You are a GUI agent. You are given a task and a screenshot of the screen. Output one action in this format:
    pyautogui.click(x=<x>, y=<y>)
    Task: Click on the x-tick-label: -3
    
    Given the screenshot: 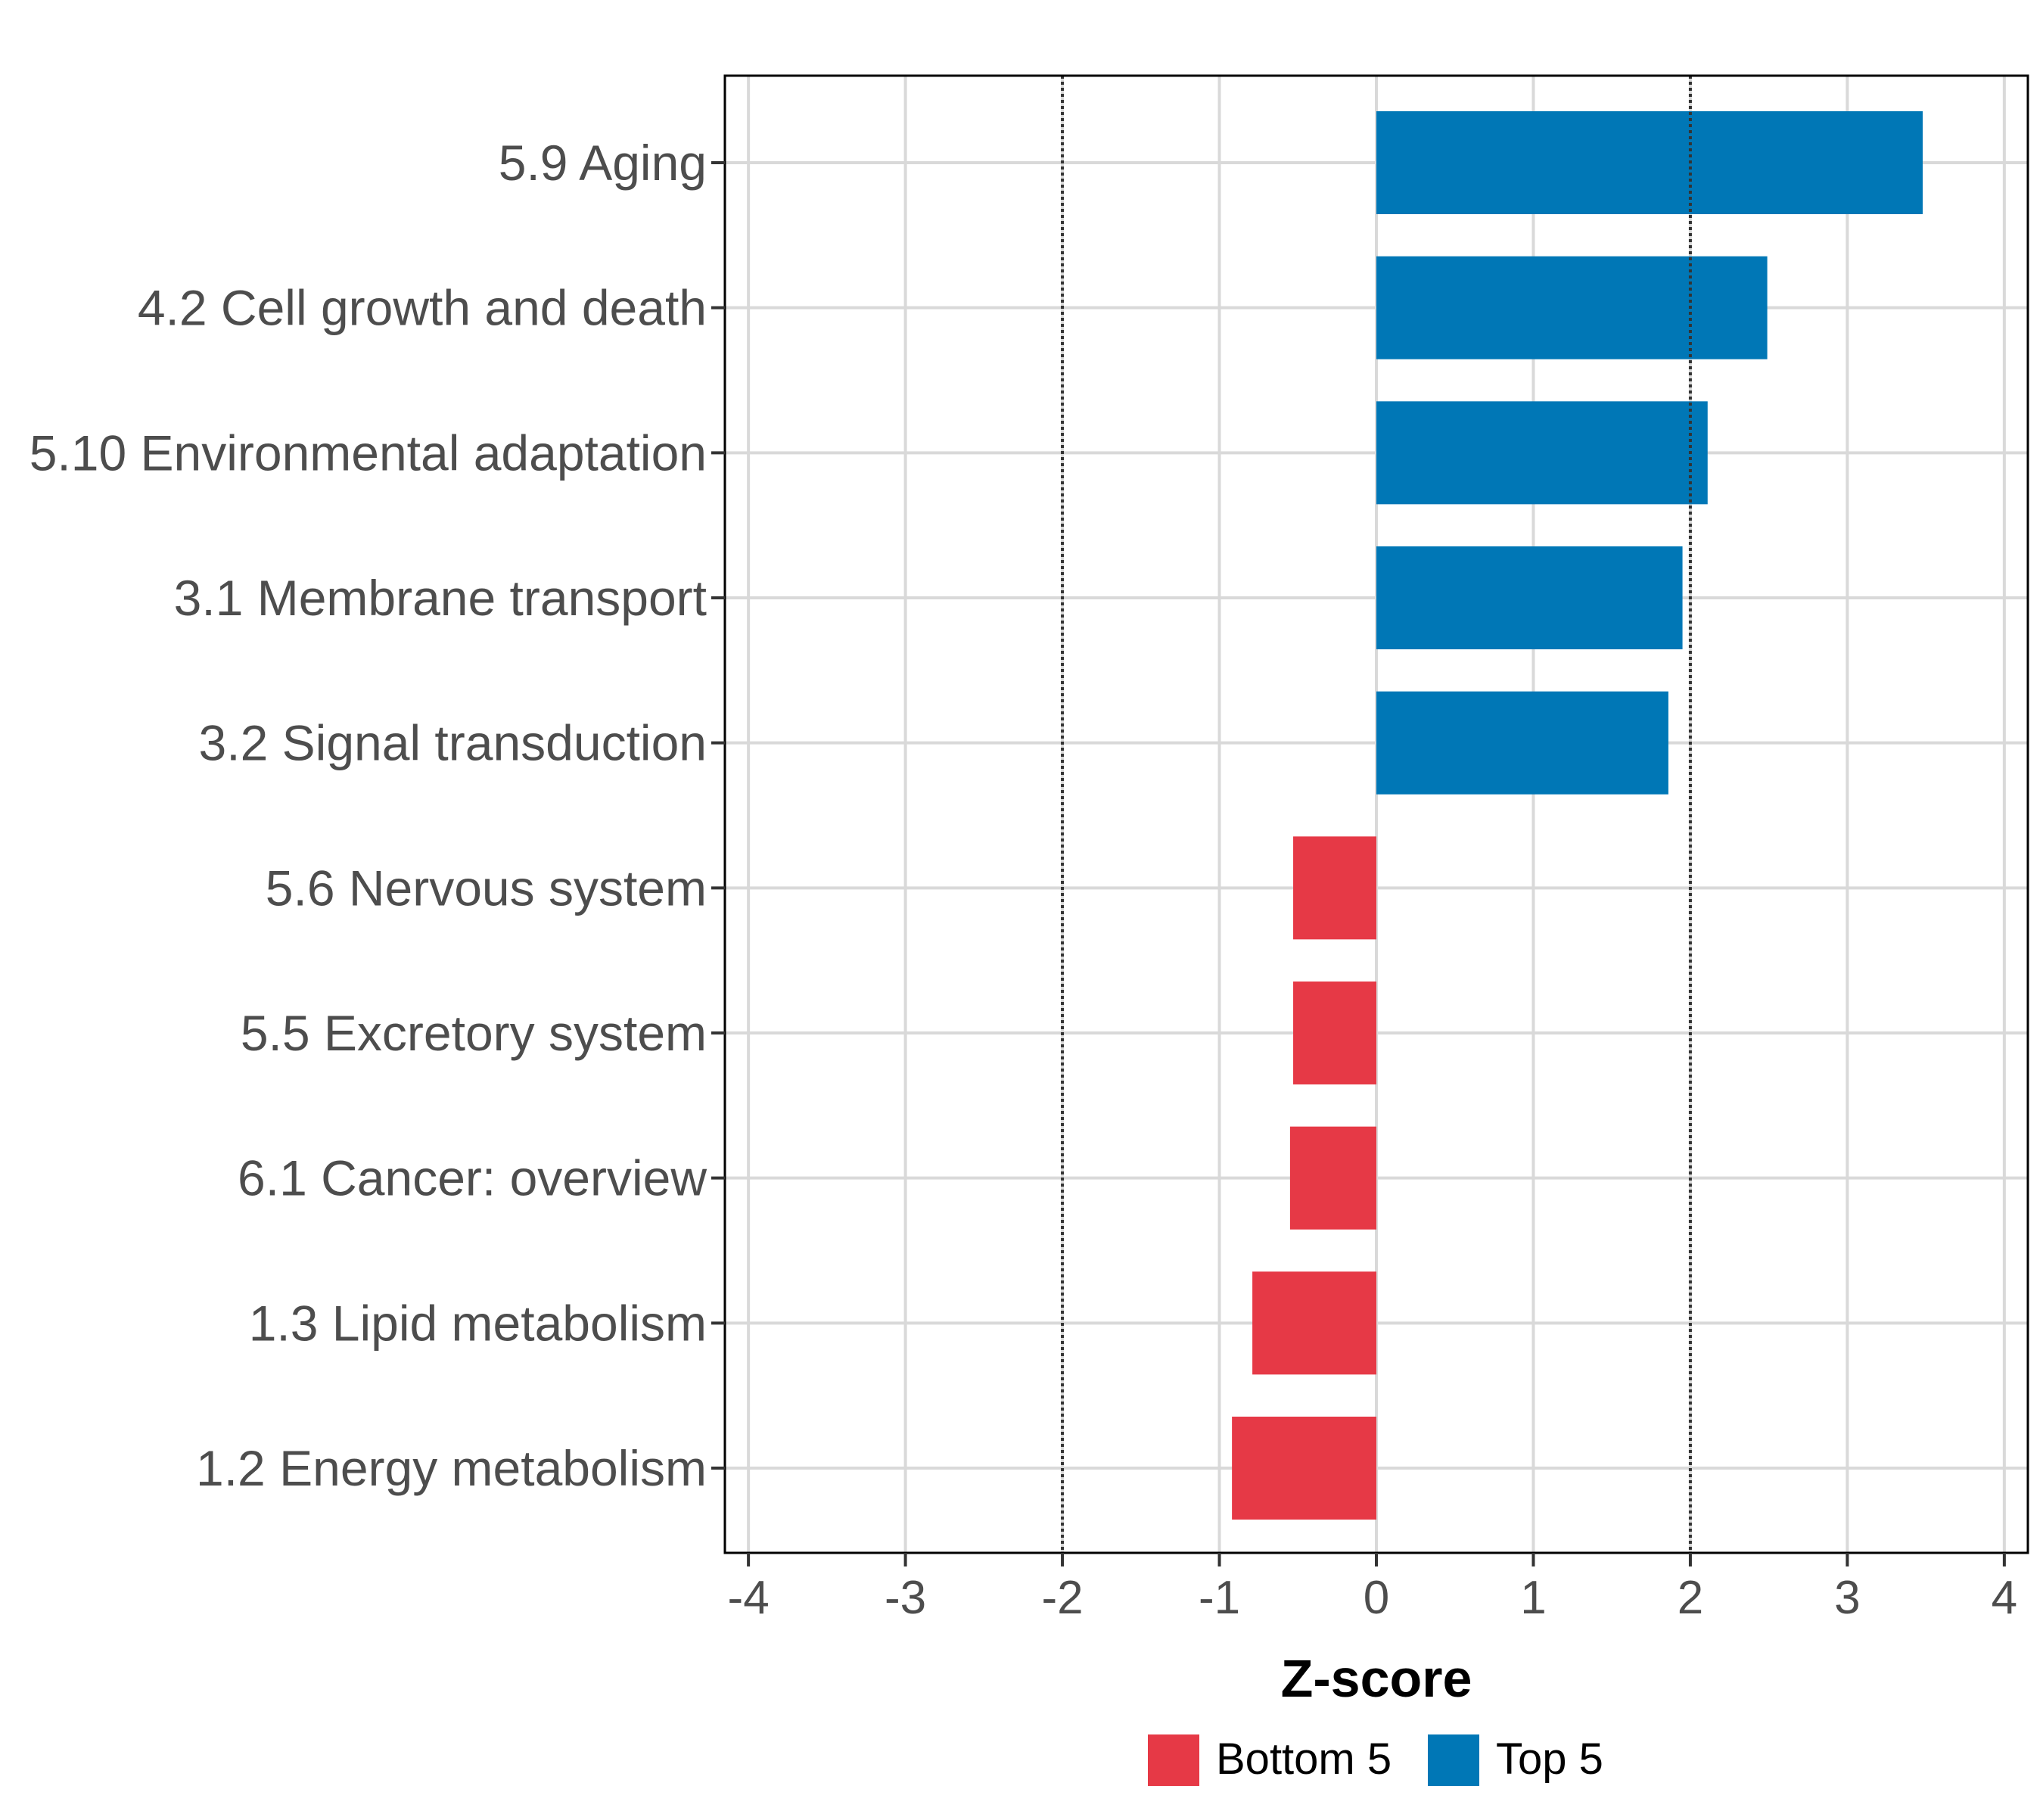 What is the action you would take?
    pyautogui.click(x=905, y=1598)
    